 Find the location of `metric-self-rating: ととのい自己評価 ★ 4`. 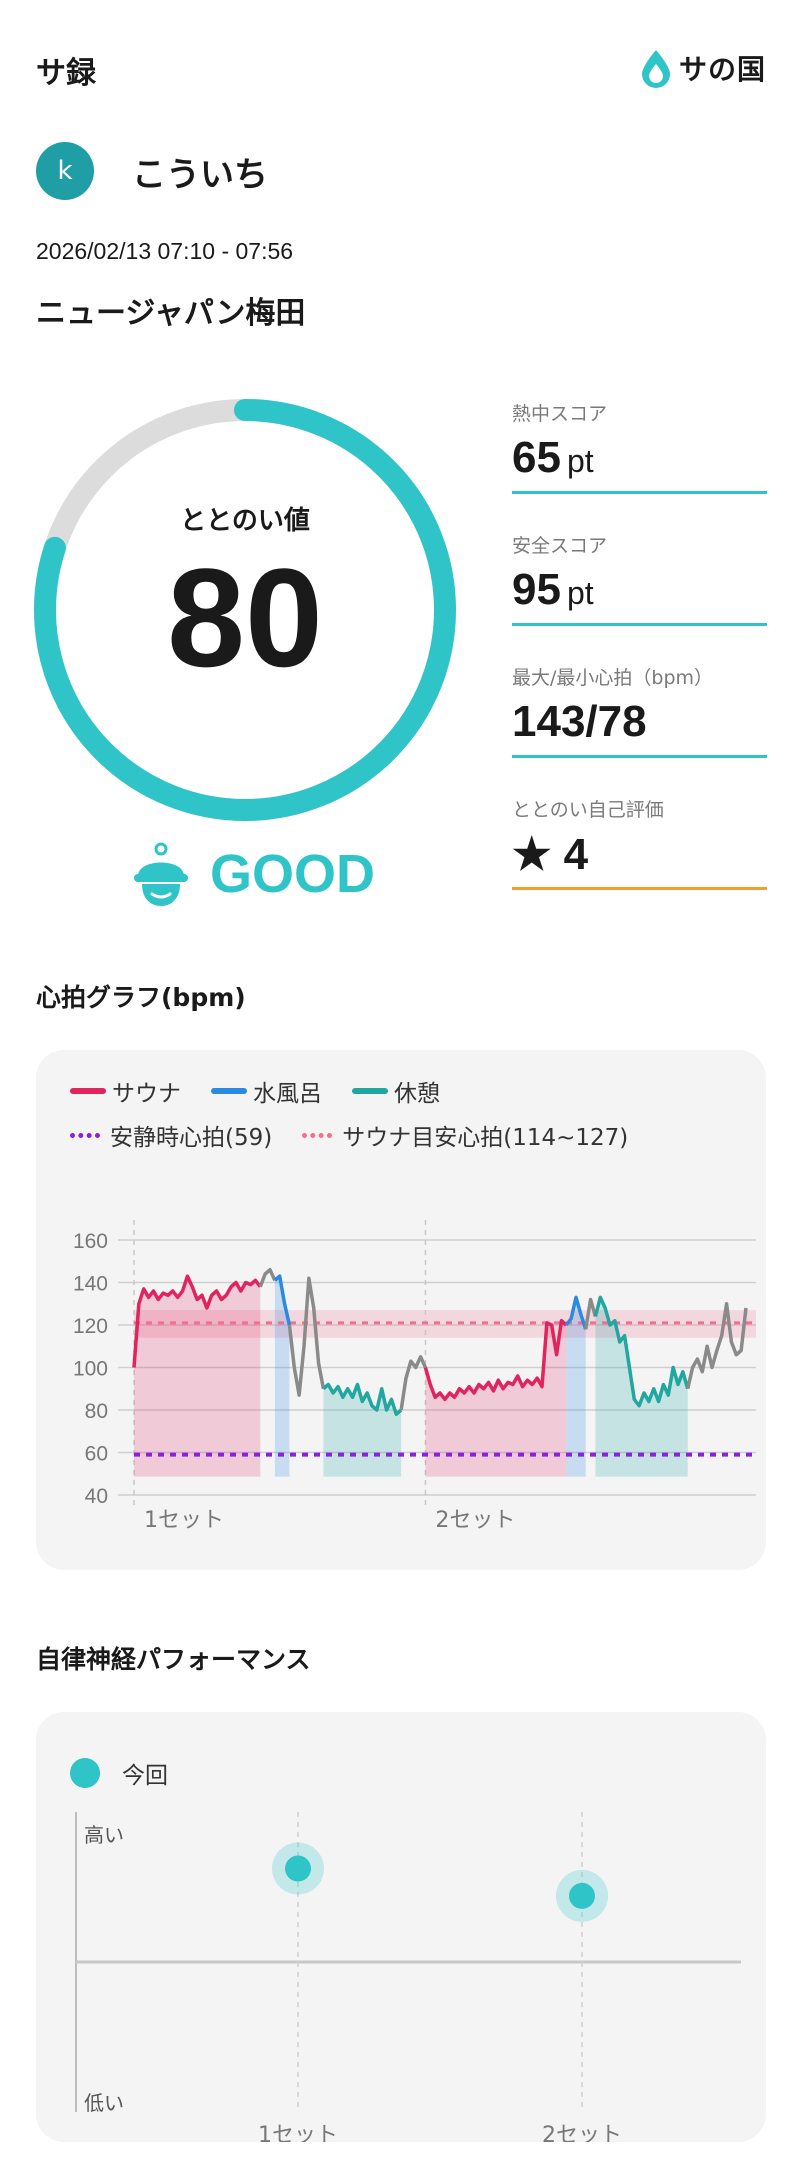

metric-self-rating: ととのい自己評価 ★ 4 is located at coordinates (639, 857).